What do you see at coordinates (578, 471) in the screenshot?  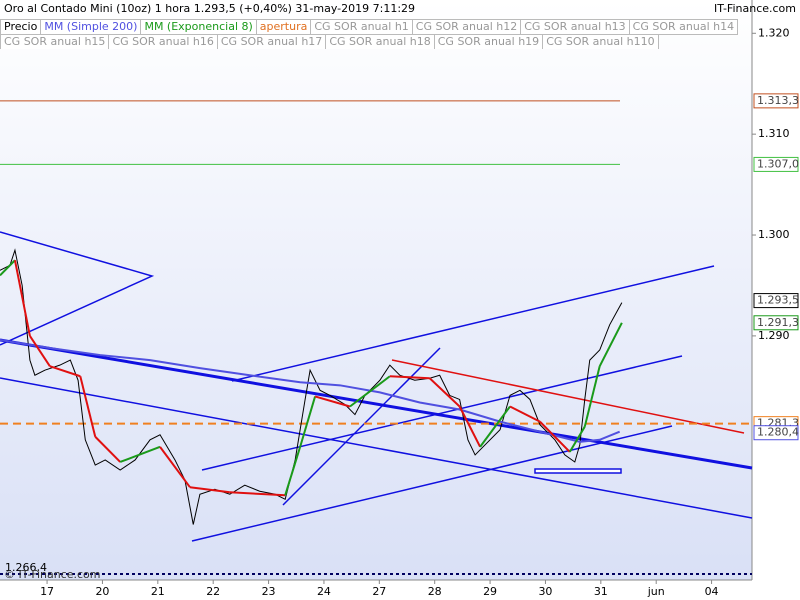 I see `trend-box` at bounding box center [578, 471].